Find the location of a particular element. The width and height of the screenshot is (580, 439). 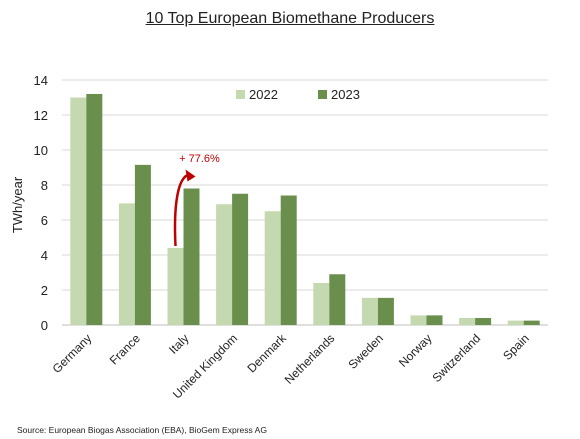

legend-swatch-2023 is located at coordinates (322, 94).